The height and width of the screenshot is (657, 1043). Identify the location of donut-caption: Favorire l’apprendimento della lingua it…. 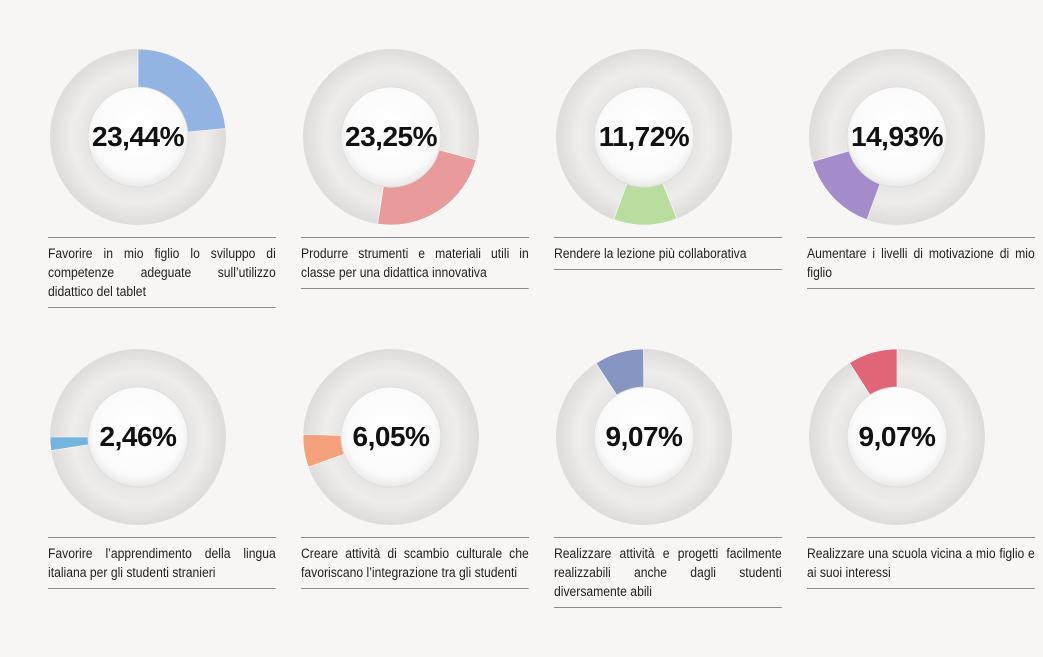
(162, 563).